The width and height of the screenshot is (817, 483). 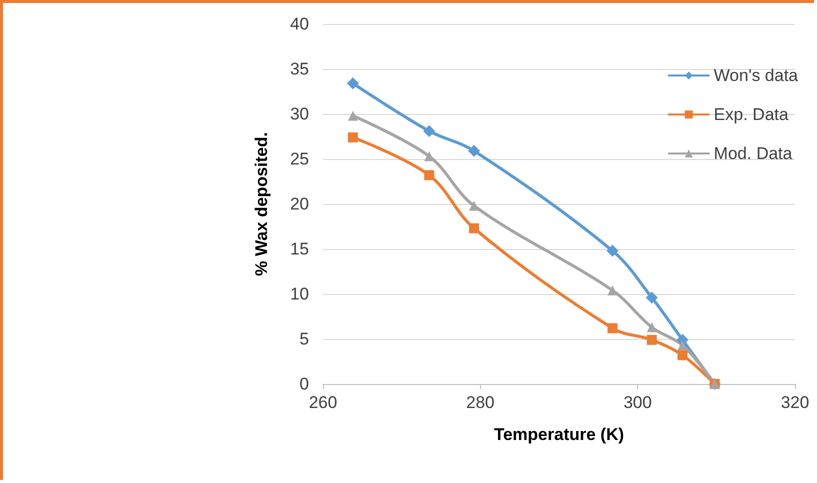 I want to click on x-tick-label: 260, so click(x=323, y=402).